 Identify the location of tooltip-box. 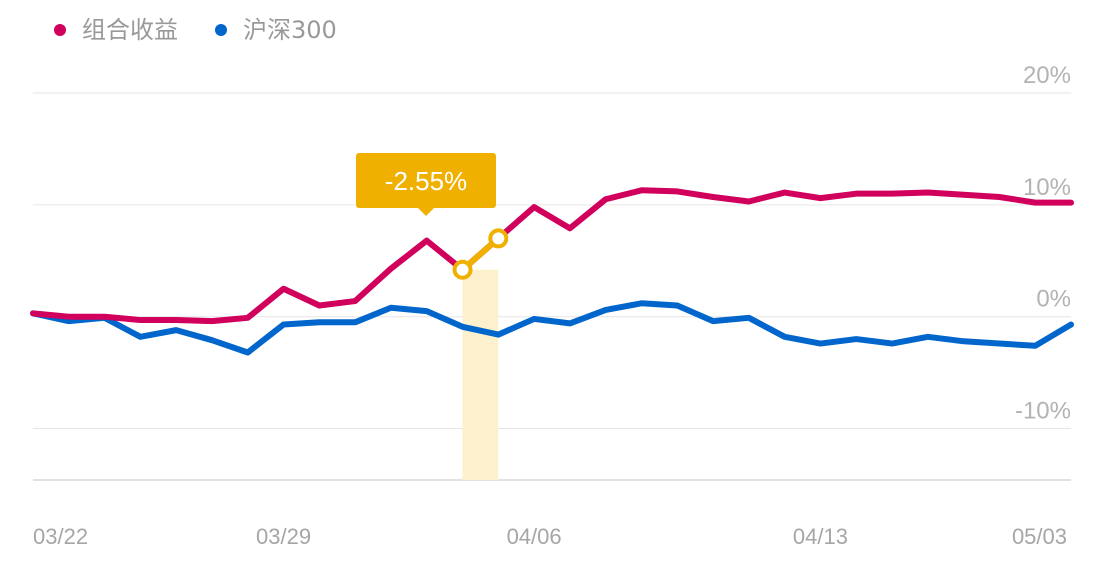
(426, 180).